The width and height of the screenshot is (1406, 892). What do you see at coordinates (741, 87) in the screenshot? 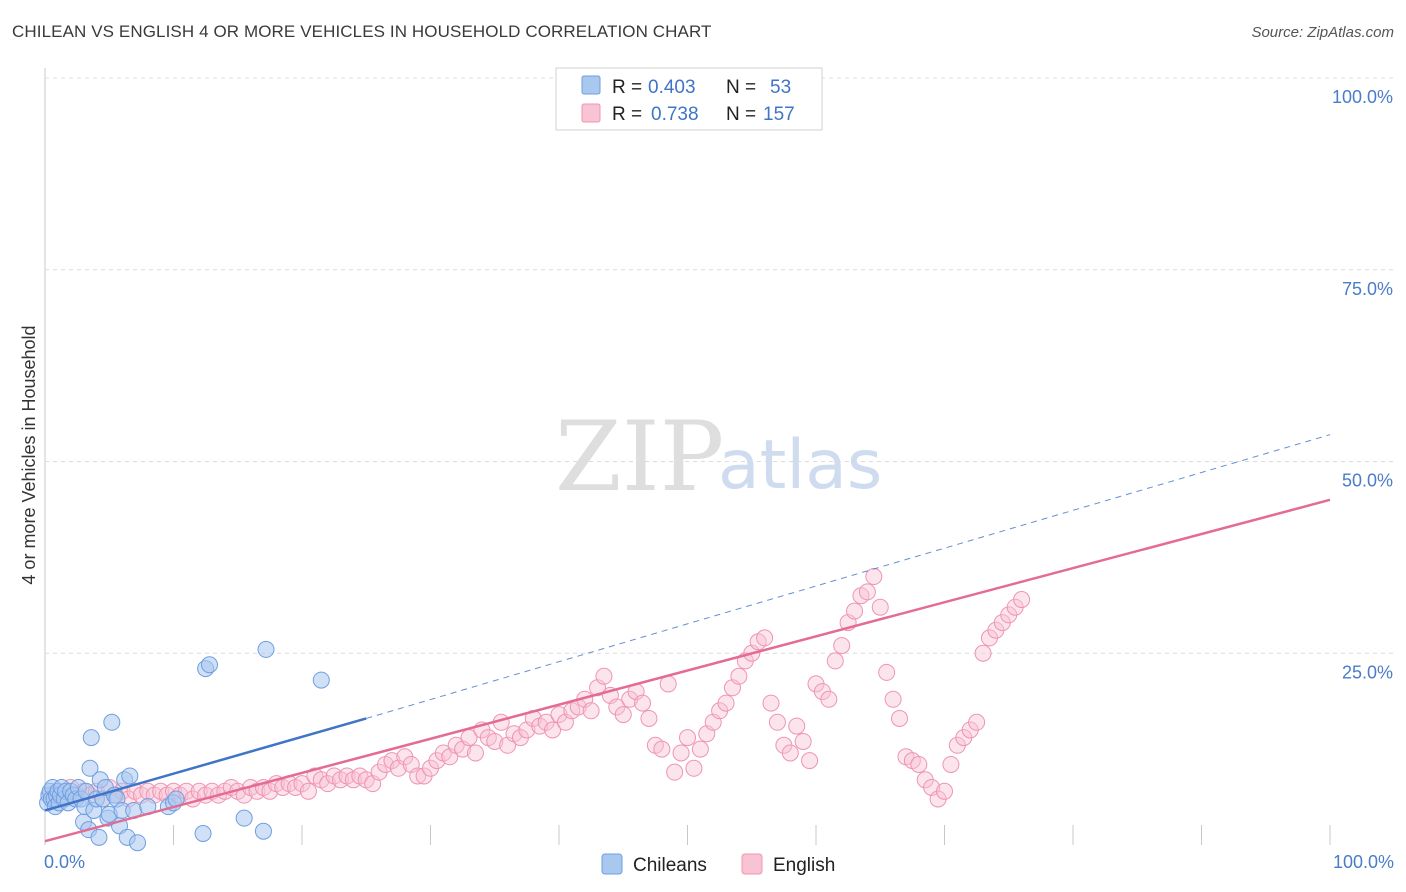
I see `legend-n-label-chileans: N =` at bounding box center [741, 87].